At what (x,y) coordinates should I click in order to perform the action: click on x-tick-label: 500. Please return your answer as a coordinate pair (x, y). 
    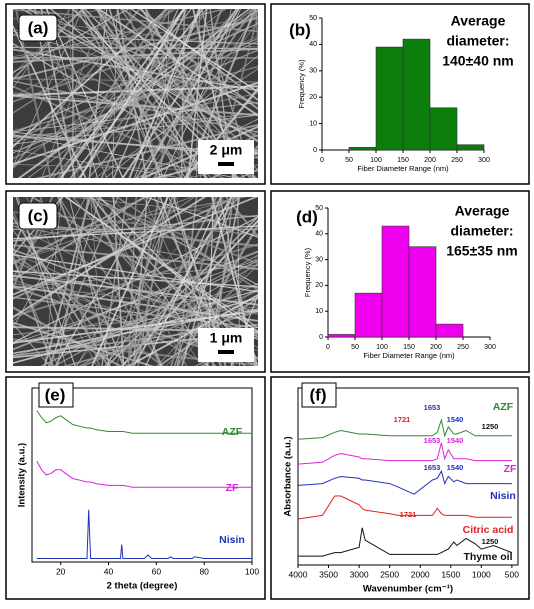
    Looking at the image, I should click on (512, 574).